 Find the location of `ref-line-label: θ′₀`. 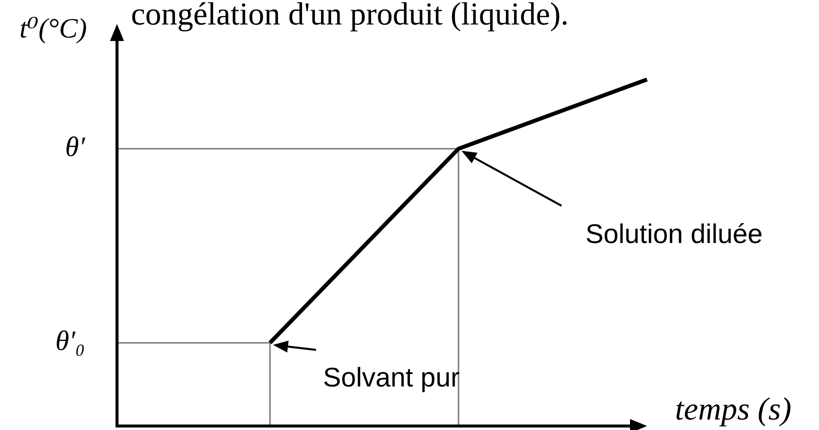

ref-line-label: θ′₀ is located at coordinates (70, 342).